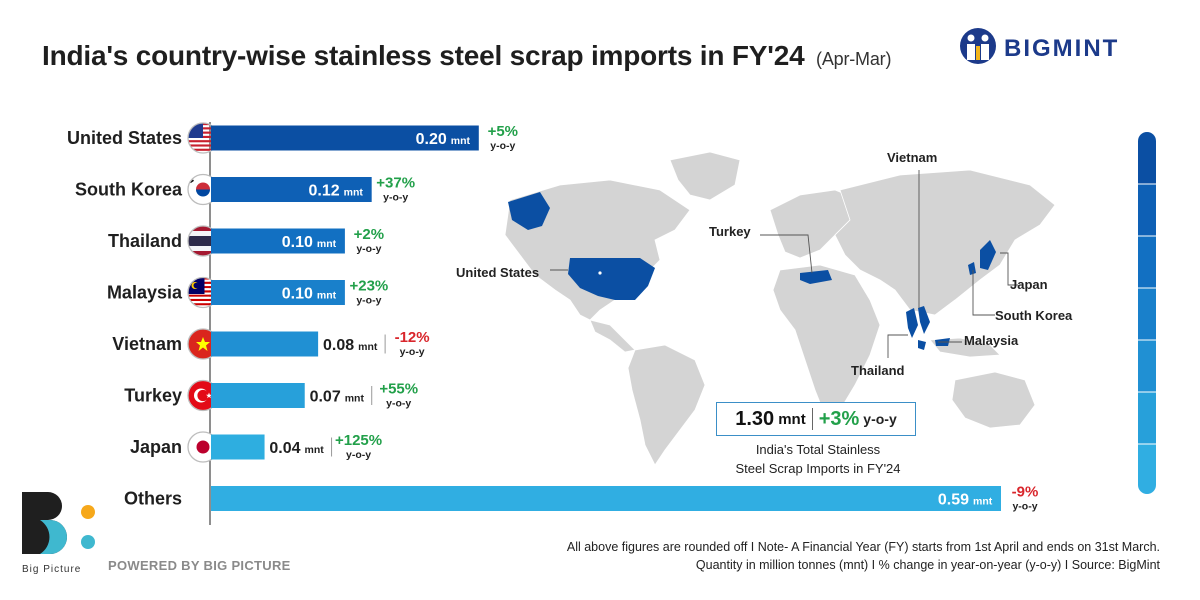 This screenshot has height=600, width=1200. I want to click on bar-unit-malaysia: mnt, so click(327, 296).